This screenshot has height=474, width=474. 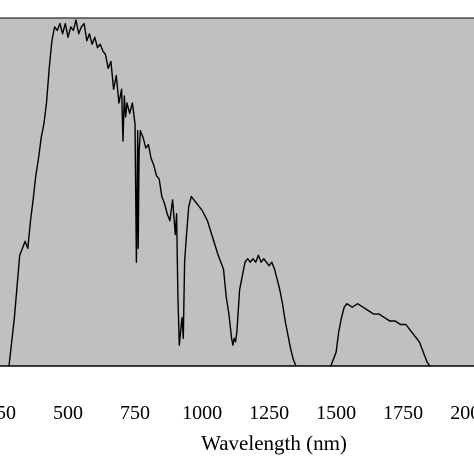 I want to click on x-tick-label: 2000, so click(x=462, y=413).